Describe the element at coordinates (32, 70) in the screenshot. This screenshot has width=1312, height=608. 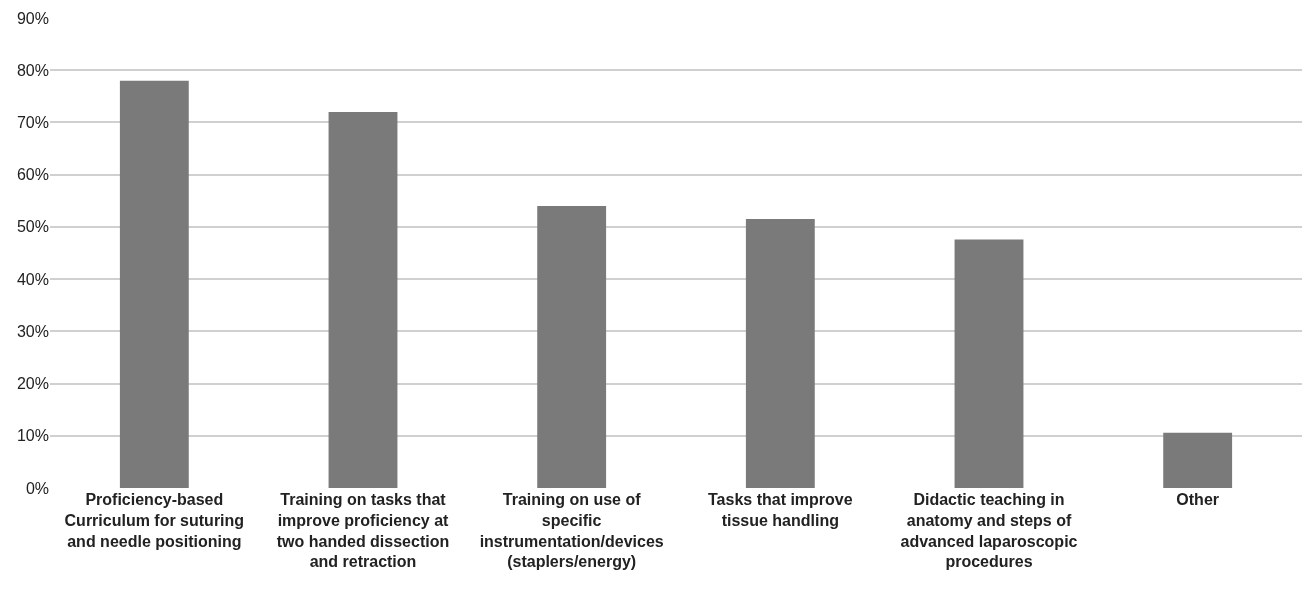
I see `y-tick-label: 80%` at that location.